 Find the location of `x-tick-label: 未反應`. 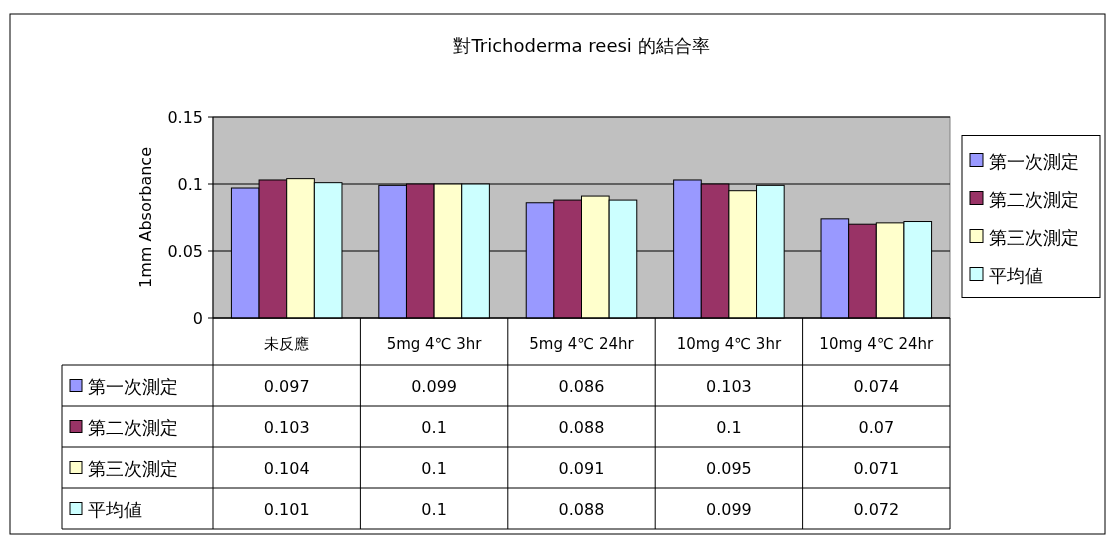

x-tick-label: 未反應 is located at coordinates (287, 344).